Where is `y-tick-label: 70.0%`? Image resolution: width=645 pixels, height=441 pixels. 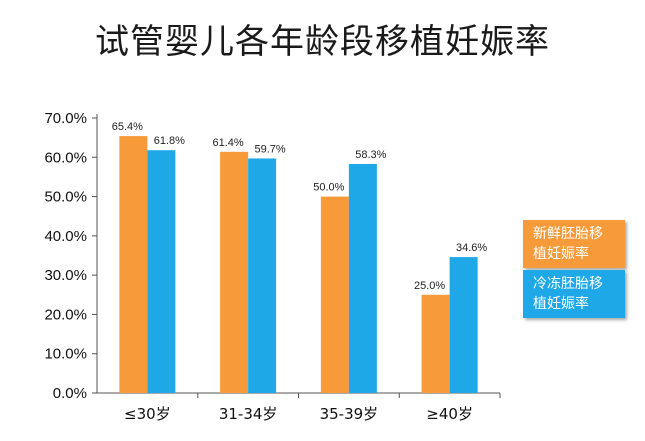
y-tick-label: 70.0% is located at coordinates (65, 118).